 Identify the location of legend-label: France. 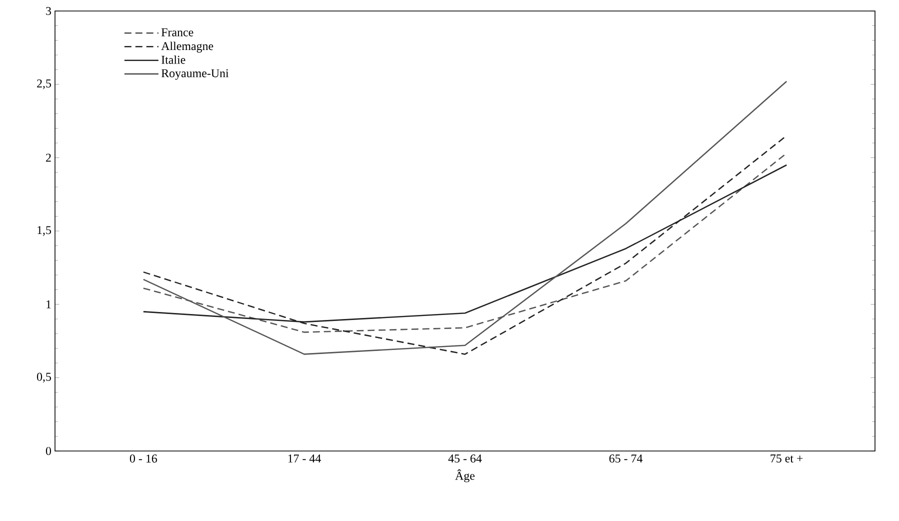
(177, 32).